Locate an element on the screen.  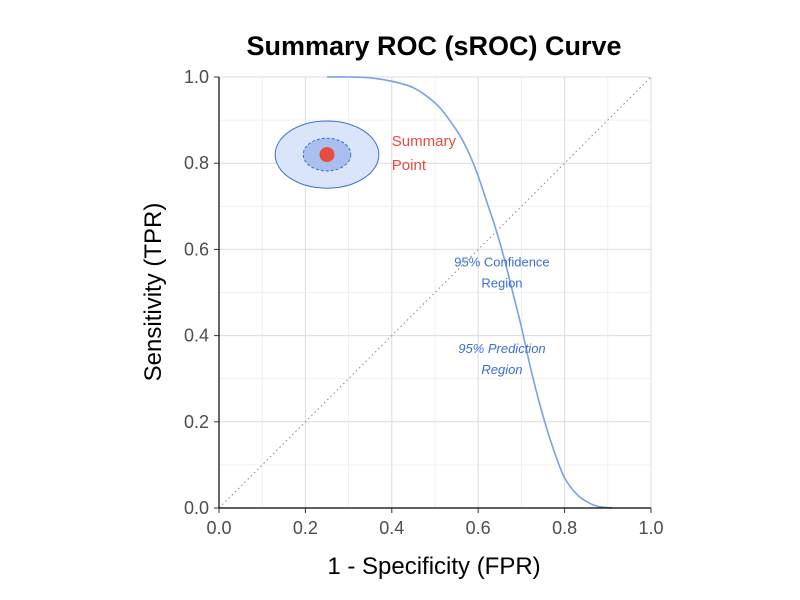
summary-point-label-line: Point is located at coordinates (409, 165).